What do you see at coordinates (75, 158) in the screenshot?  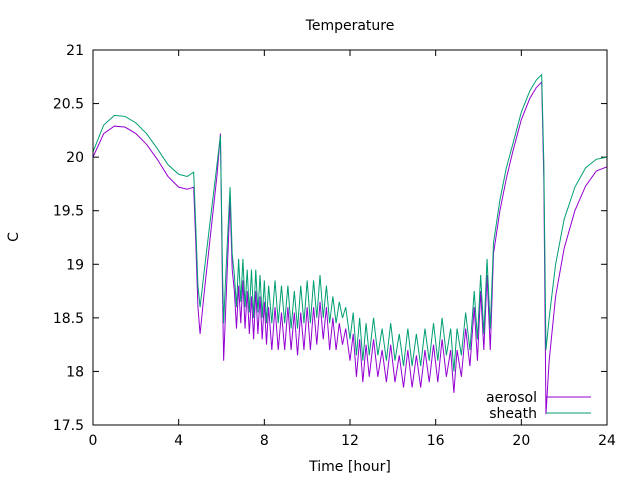 I see `y-tick-label: 20` at bounding box center [75, 158].